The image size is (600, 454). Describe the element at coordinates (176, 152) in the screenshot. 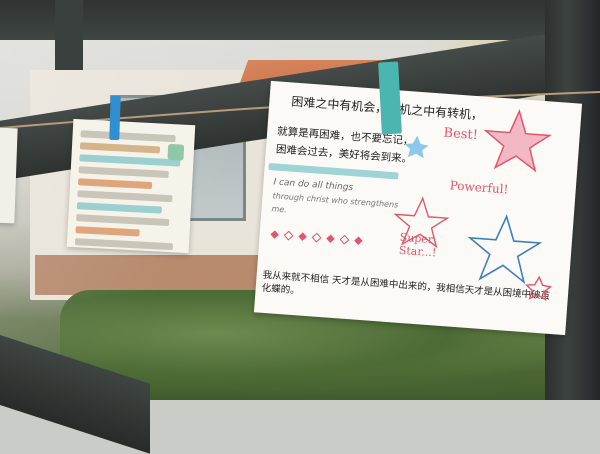

I see `sticker-icon` at that location.